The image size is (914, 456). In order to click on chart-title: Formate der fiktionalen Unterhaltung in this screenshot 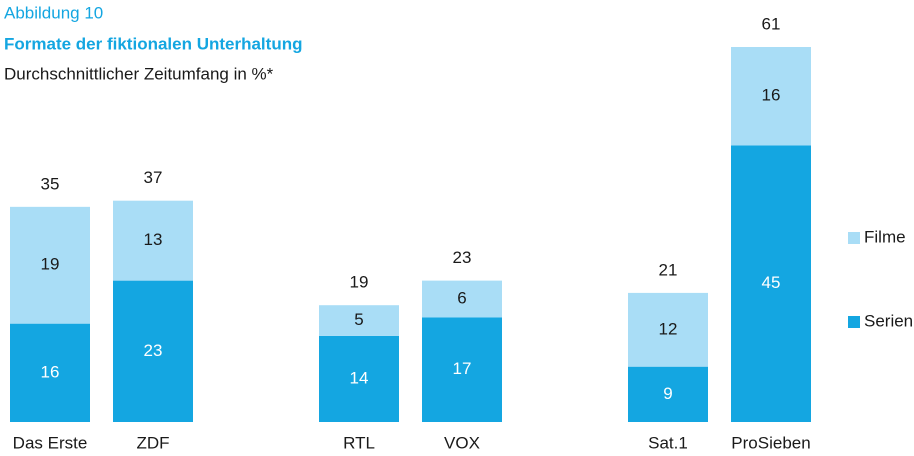, I will do `click(153, 43)`.